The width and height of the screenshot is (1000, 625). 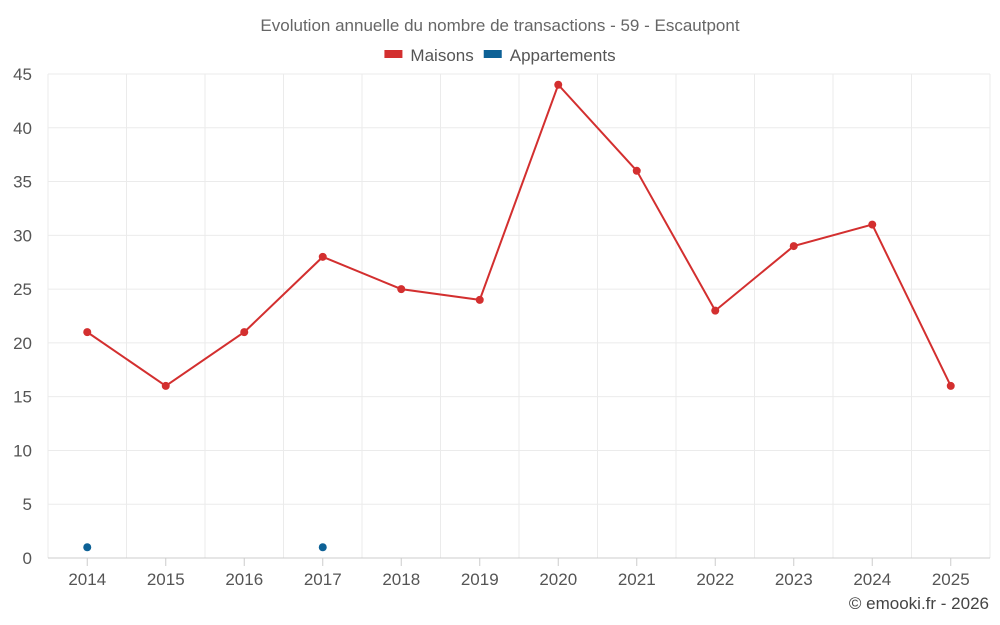 I want to click on y-tick-label: 40, so click(x=22, y=128).